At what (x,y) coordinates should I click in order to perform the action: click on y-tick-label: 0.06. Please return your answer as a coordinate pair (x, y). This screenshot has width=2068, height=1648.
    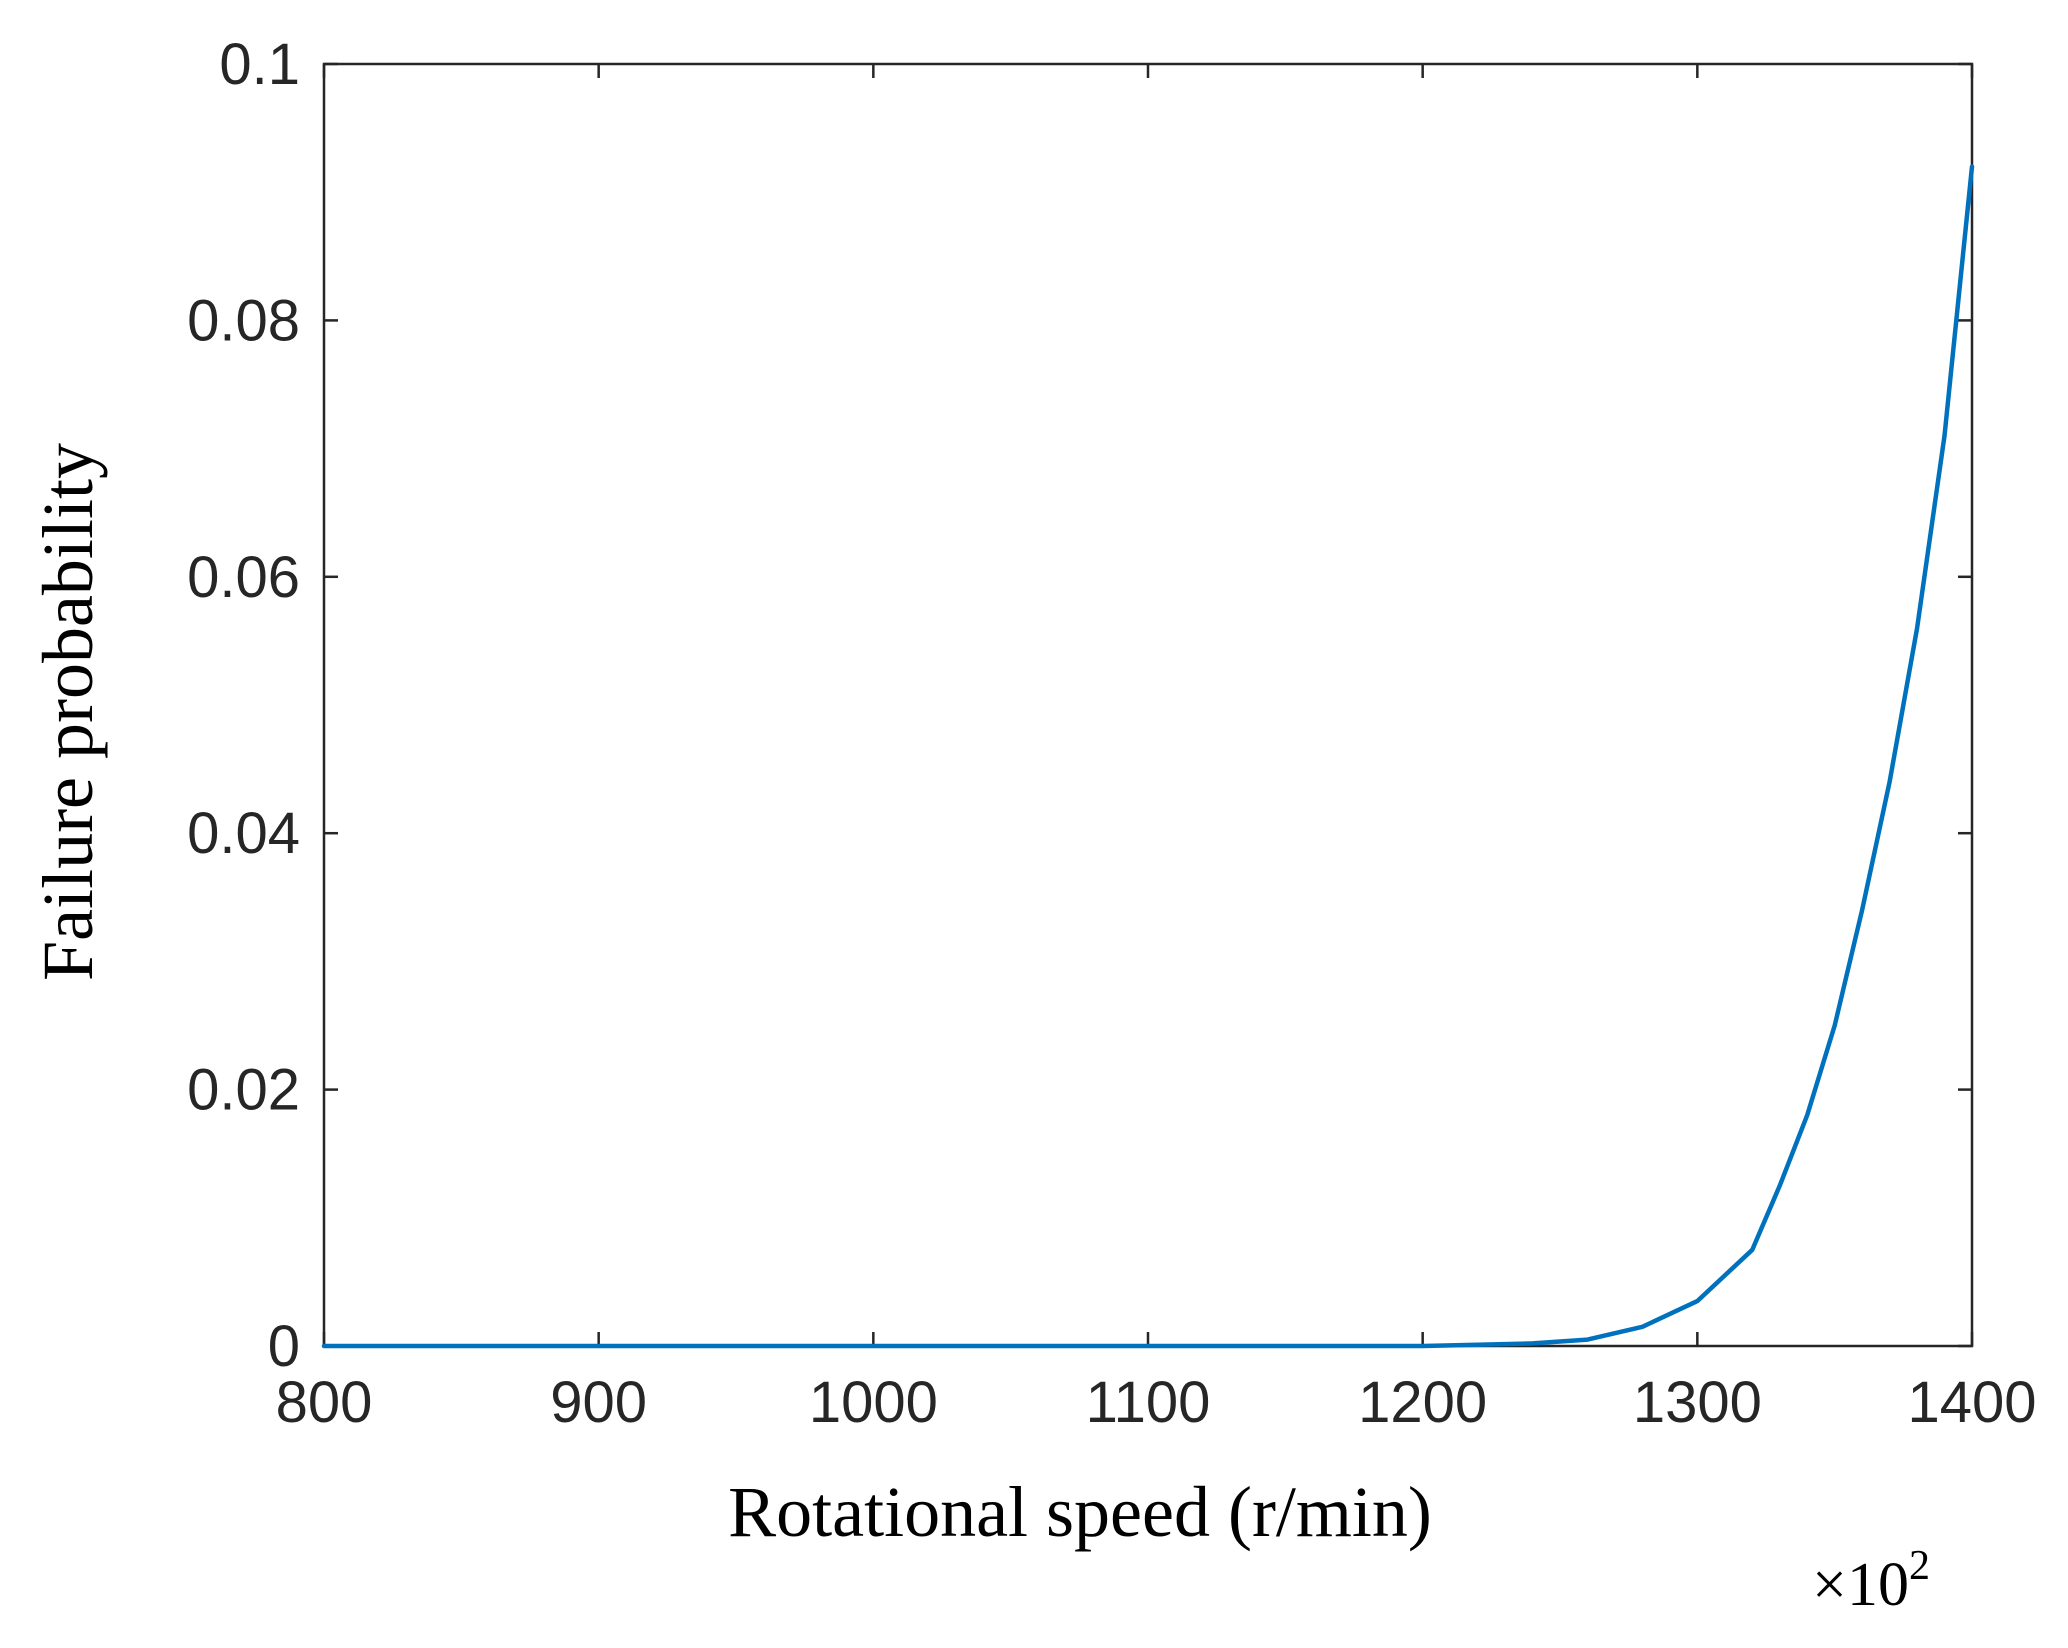
    Looking at the image, I should click on (243, 577).